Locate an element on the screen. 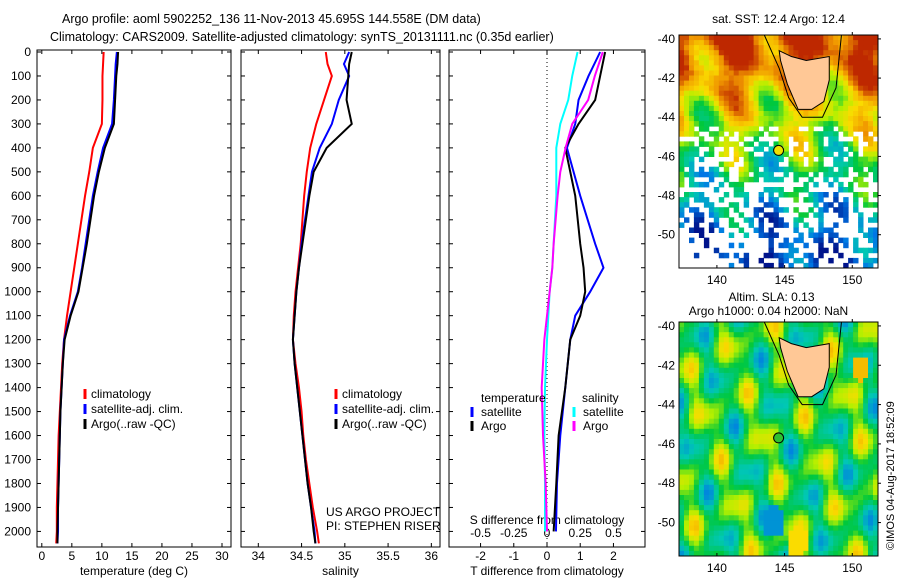 Image resolution: width=900 pixels, height=580 pixels. lat-tick-label: -40 is located at coordinates (667, 326).